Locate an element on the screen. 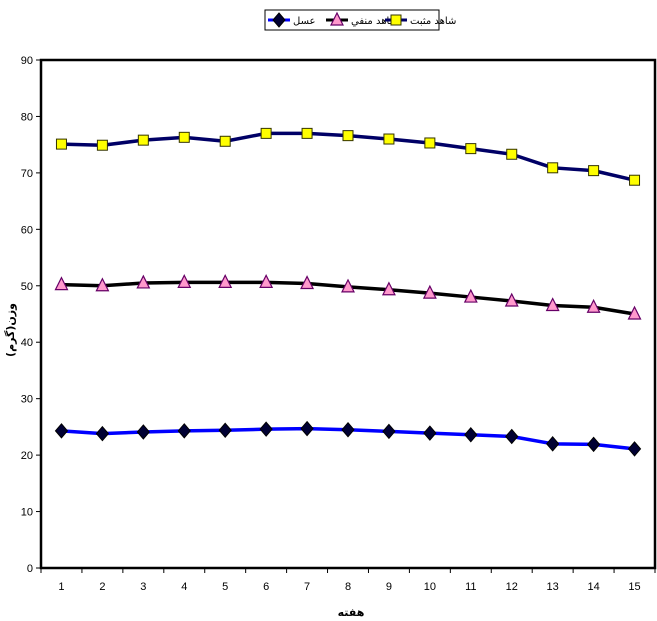 Image resolution: width=657 pixels, height=621 pixels. x-tick-label: 9 is located at coordinates (389, 587).